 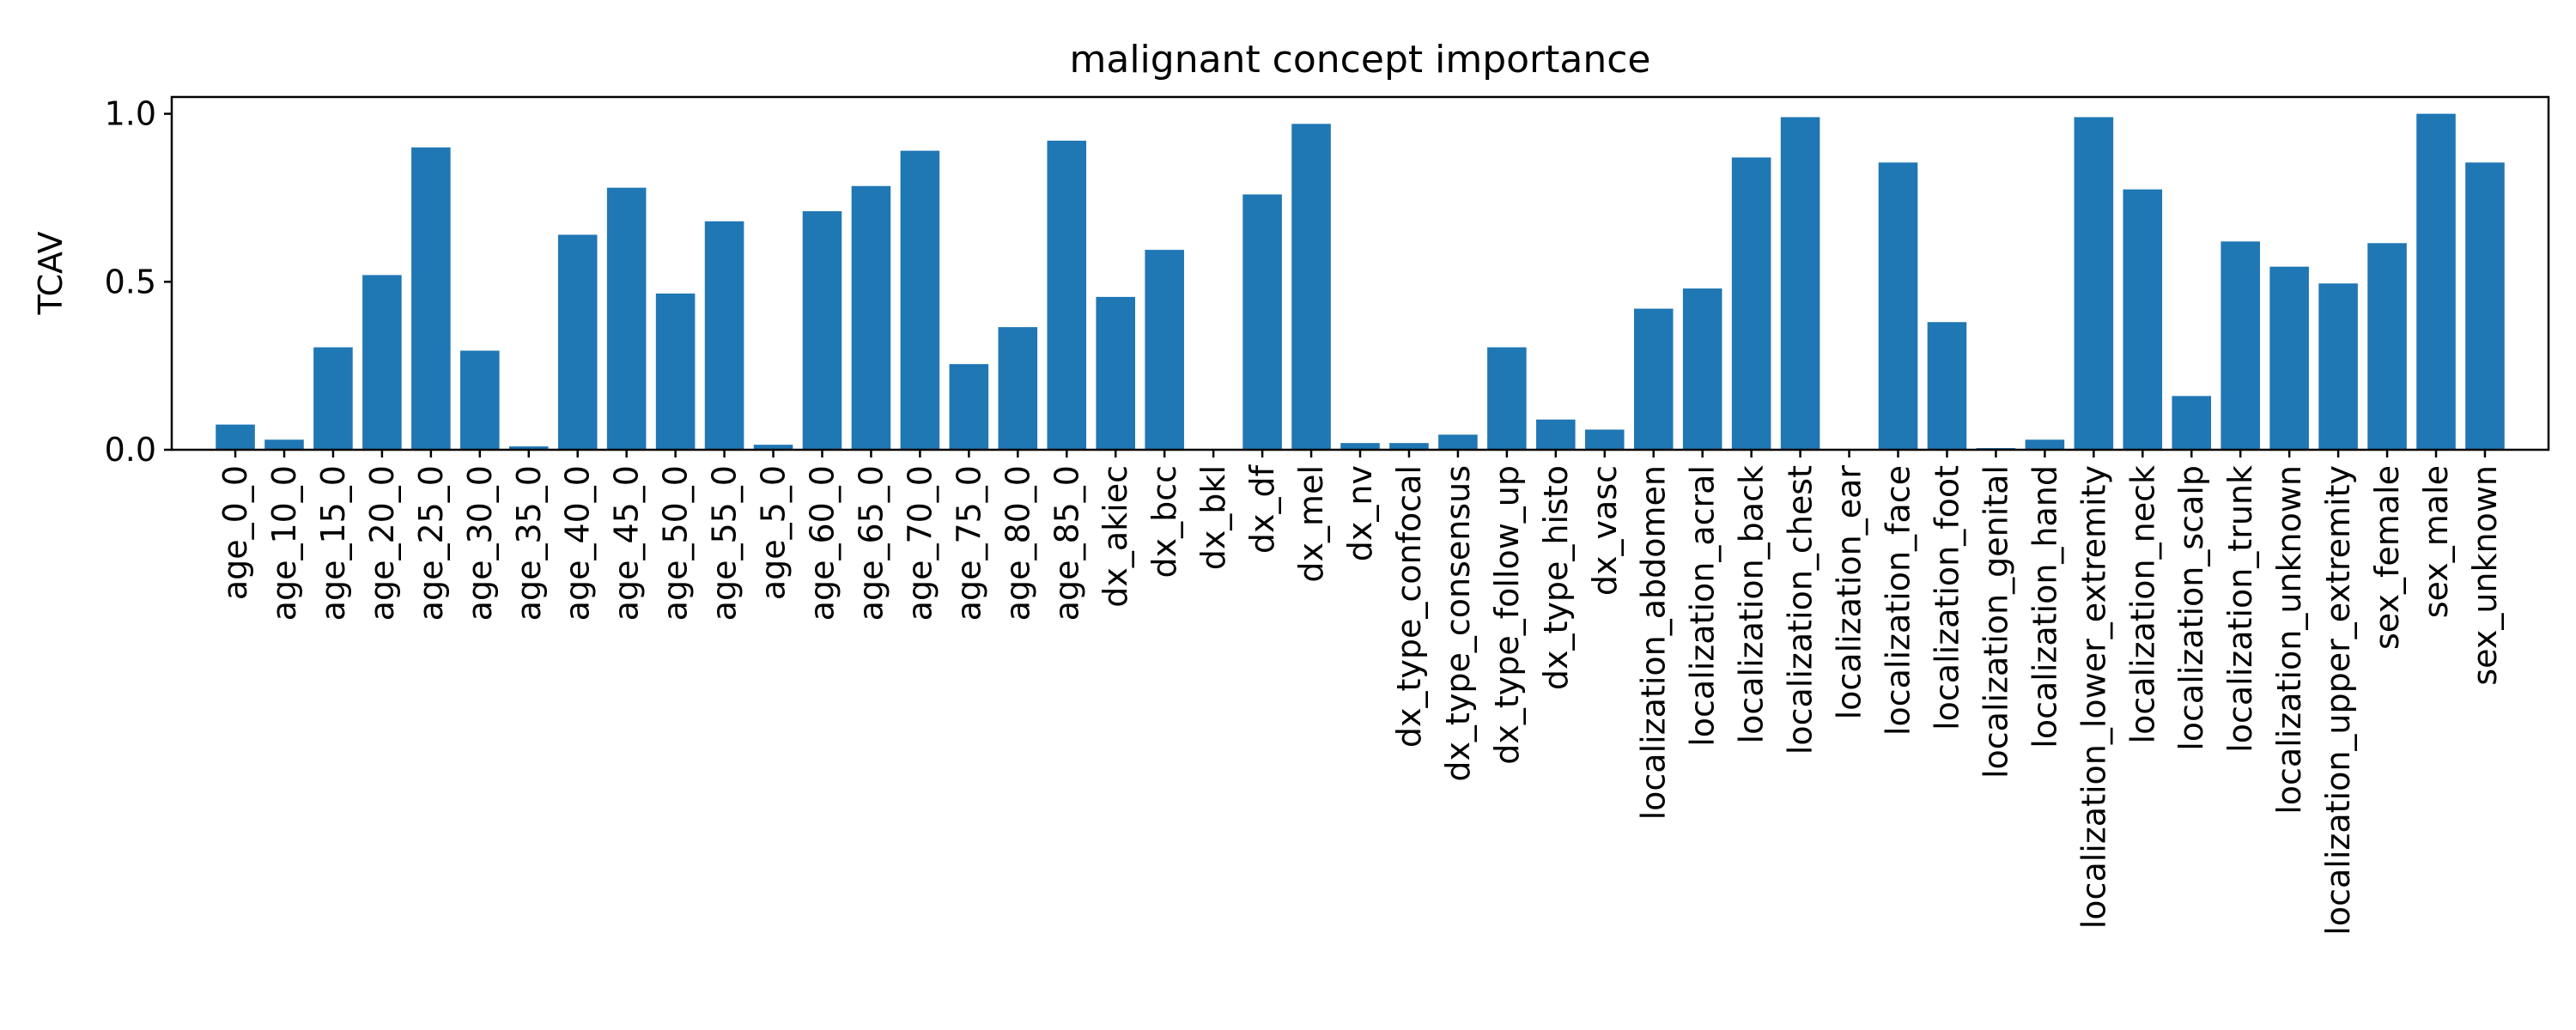 What do you see at coordinates (1311, 287) in the screenshot?
I see `bar-dx_mel` at bounding box center [1311, 287].